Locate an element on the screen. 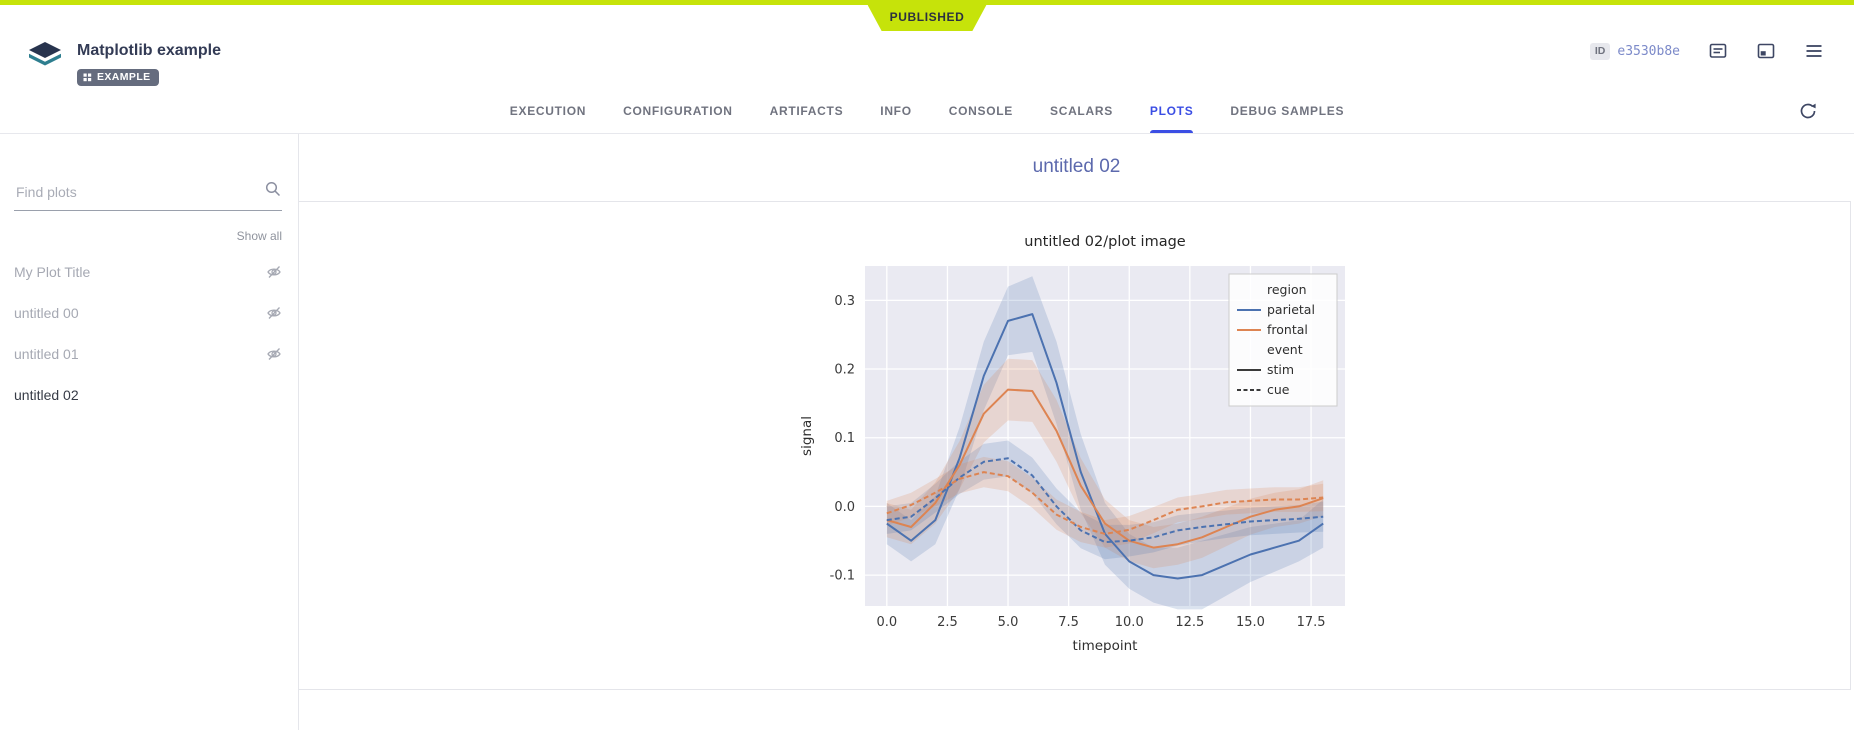  svg-text: -0.1 is located at coordinates (841, 576).